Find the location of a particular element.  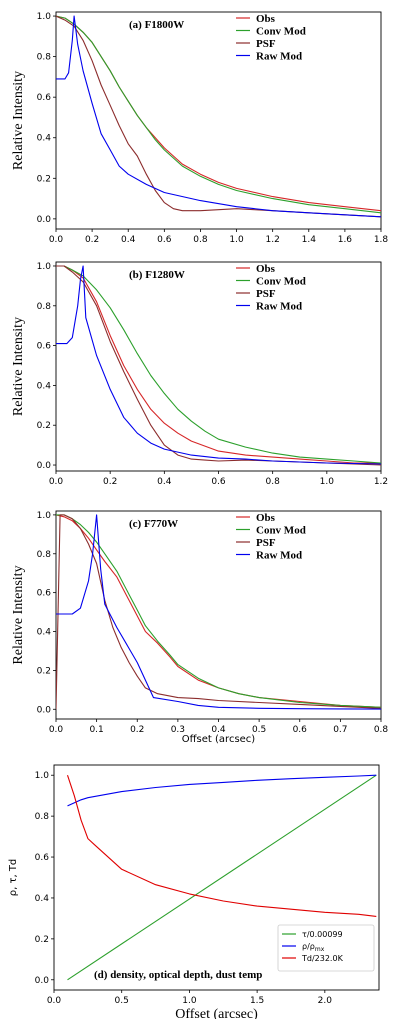

legend-label: τ/0.00099 is located at coordinates (322, 934).